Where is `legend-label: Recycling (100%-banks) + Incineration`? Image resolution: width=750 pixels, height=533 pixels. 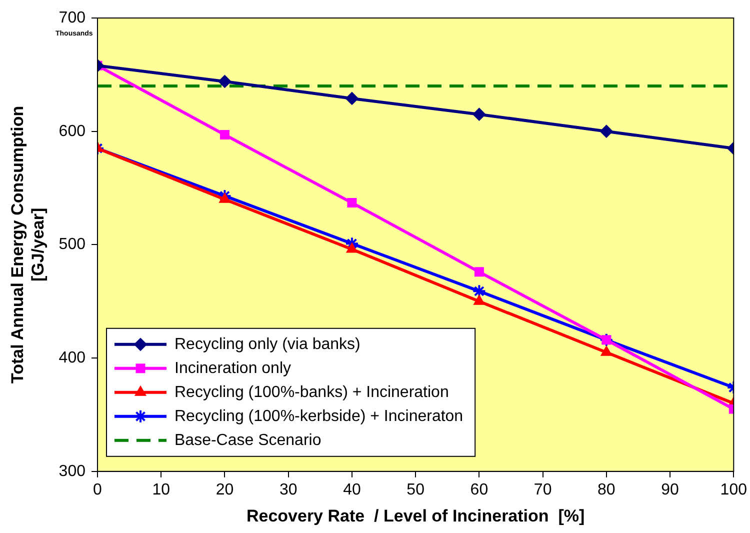
legend-label: Recycling (100%-banks) + Incineration is located at coordinates (311, 392).